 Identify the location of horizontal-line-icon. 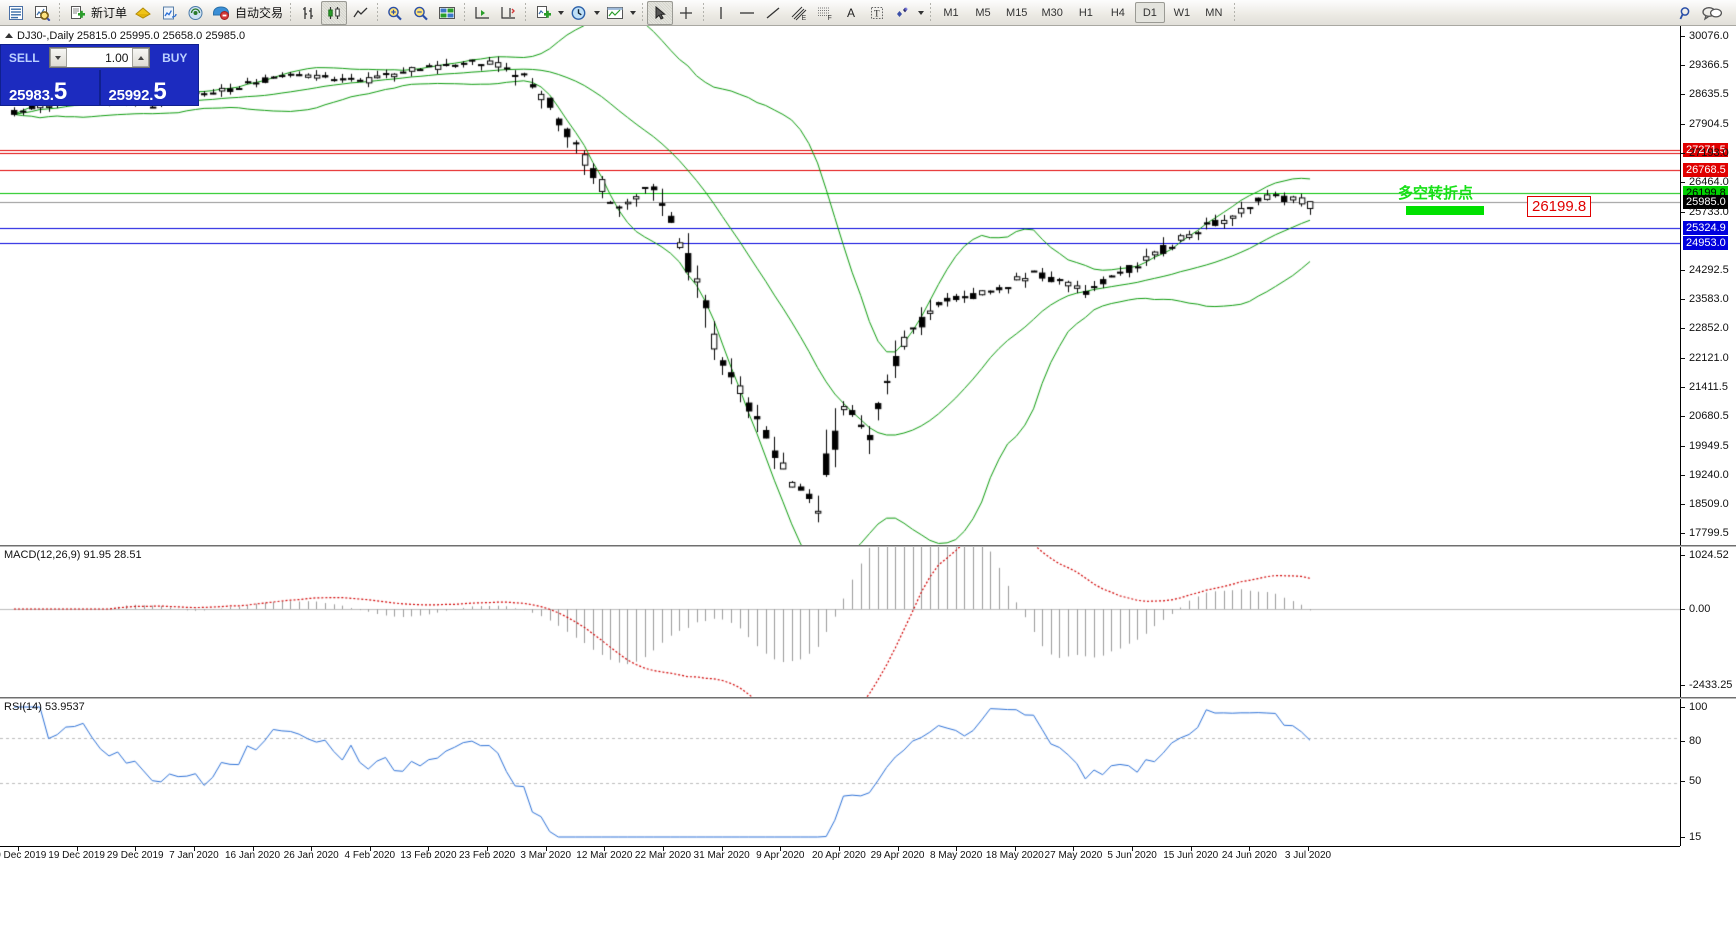
(747, 13).